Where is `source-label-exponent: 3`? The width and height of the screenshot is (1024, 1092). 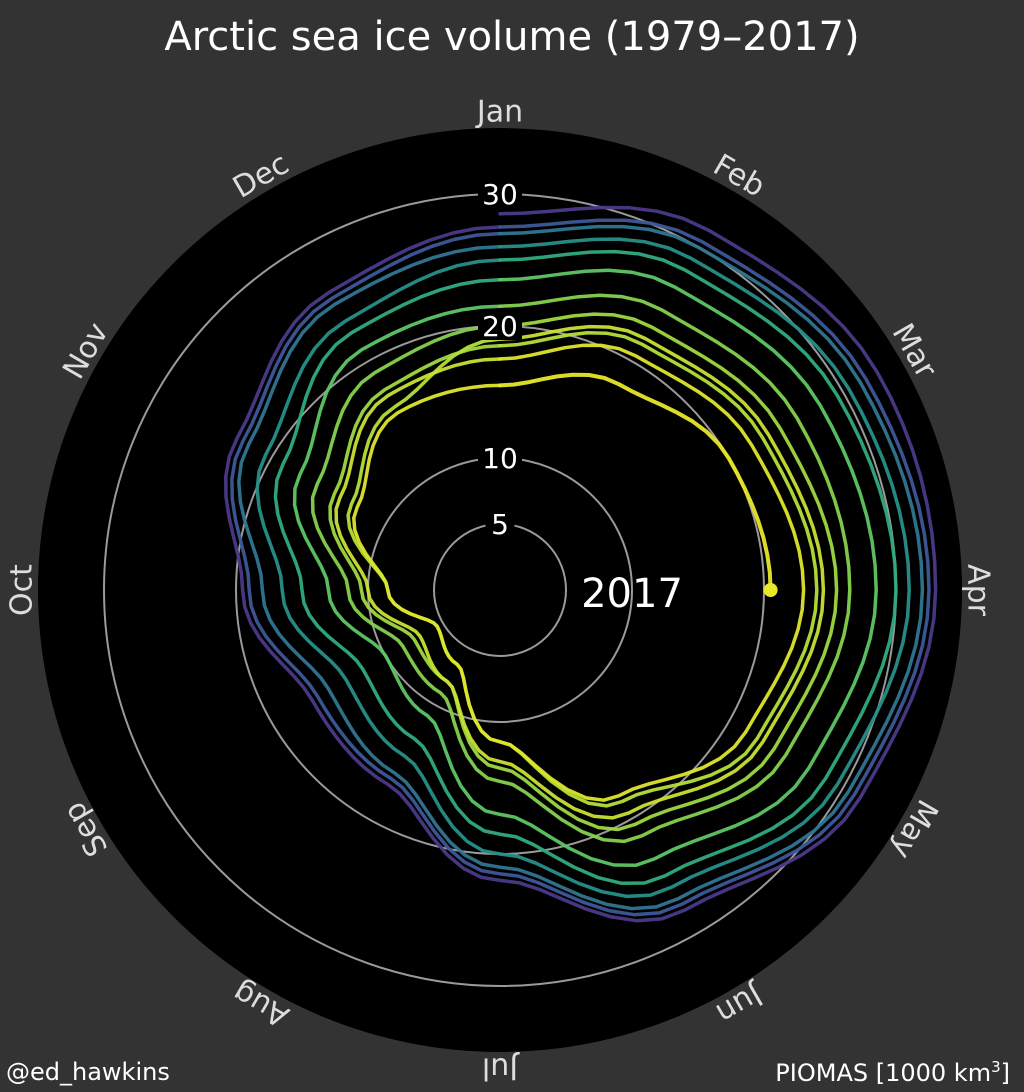
source-label-exponent: 3 is located at coordinates (996, 1067).